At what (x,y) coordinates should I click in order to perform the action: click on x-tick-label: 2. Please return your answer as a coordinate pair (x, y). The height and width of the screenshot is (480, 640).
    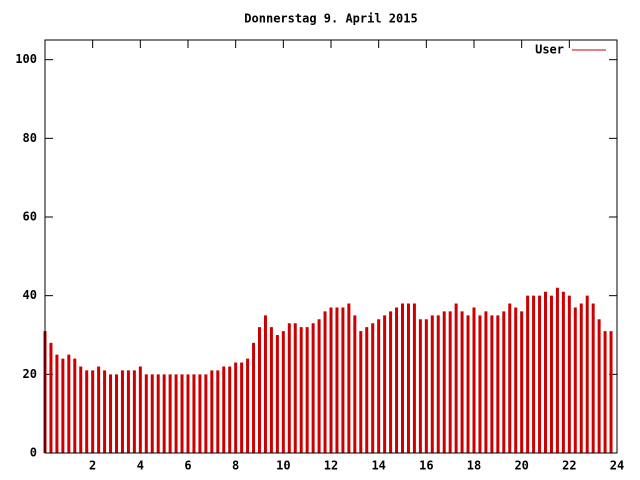
    Looking at the image, I should click on (92, 466).